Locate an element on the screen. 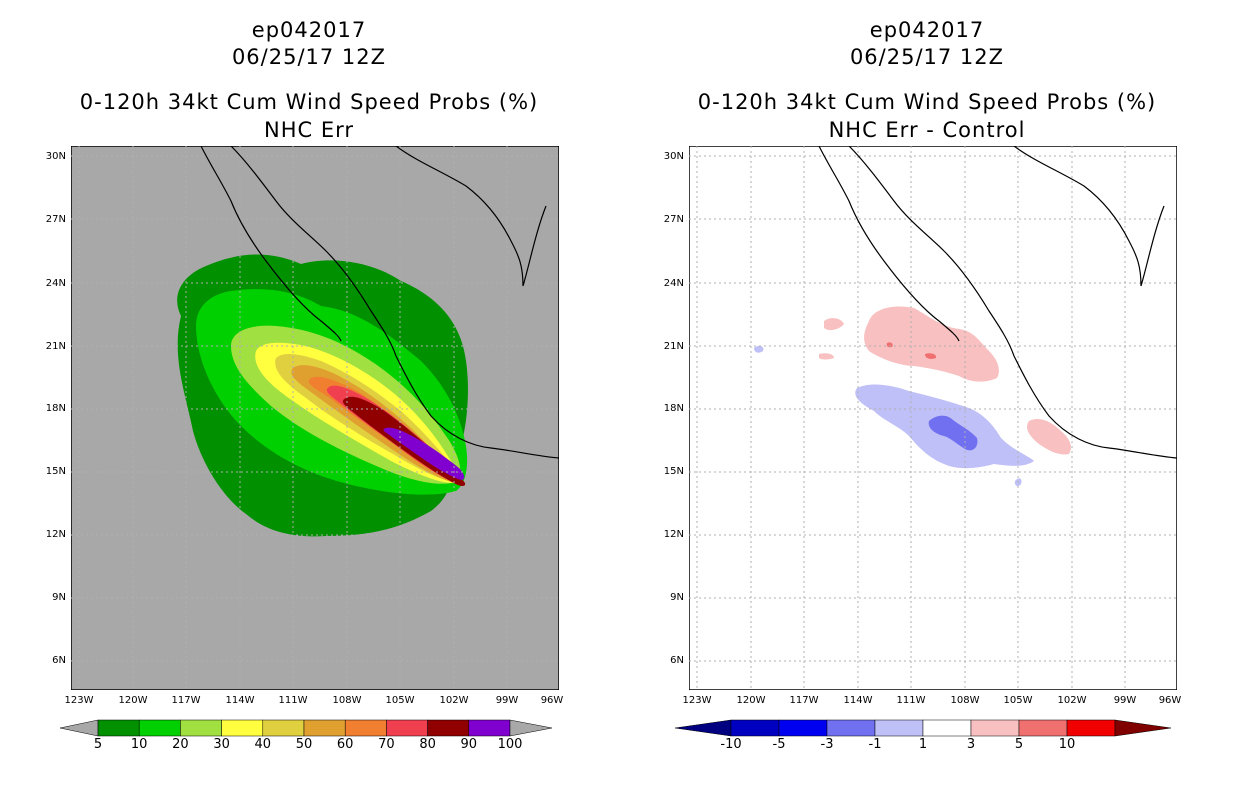 This screenshot has width=1236, height=800. left-title-product: 0-120h 34kt Cum Wind Speed Probs (%) is located at coordinates (309, 102).